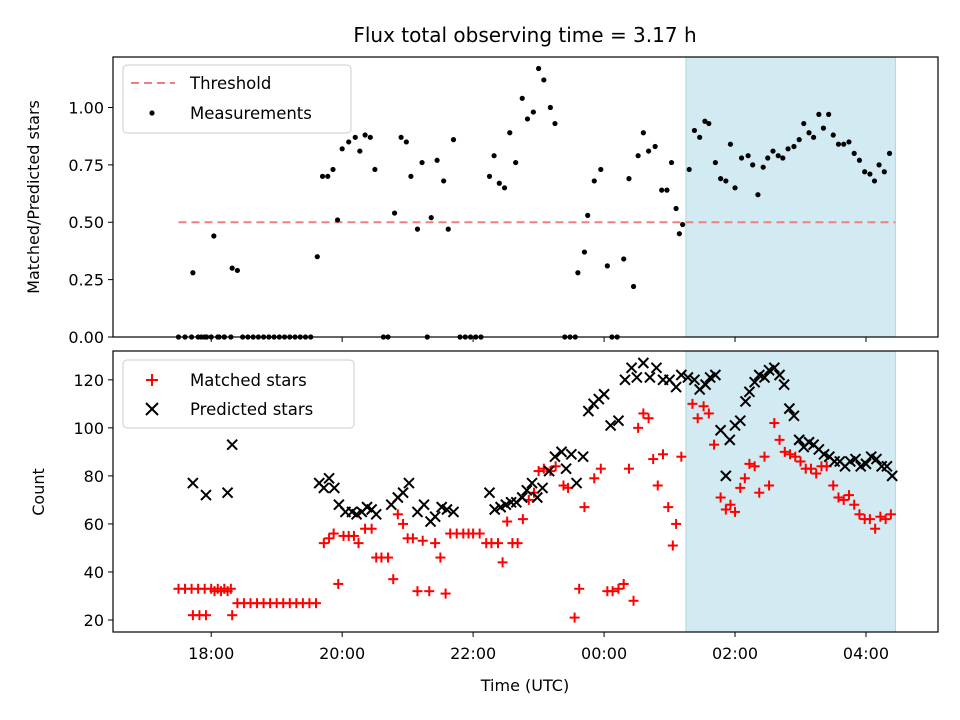 This screenshot has height=720, width=960. Describe the element at coordinates (237, 99) in the screenshot. I see `top-legend: Threshold Measurements` at that location.